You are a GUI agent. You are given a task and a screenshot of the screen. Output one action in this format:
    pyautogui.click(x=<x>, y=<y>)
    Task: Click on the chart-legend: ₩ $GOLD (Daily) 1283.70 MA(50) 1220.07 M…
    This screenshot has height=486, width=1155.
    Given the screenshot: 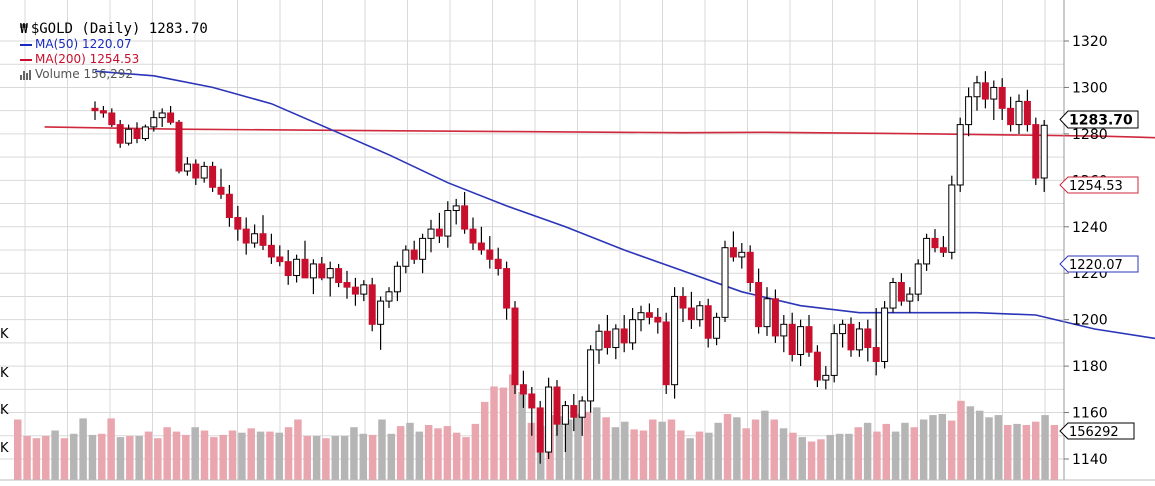 What is the action you would take?
    pyautogui.click(x=114, y=52)
    